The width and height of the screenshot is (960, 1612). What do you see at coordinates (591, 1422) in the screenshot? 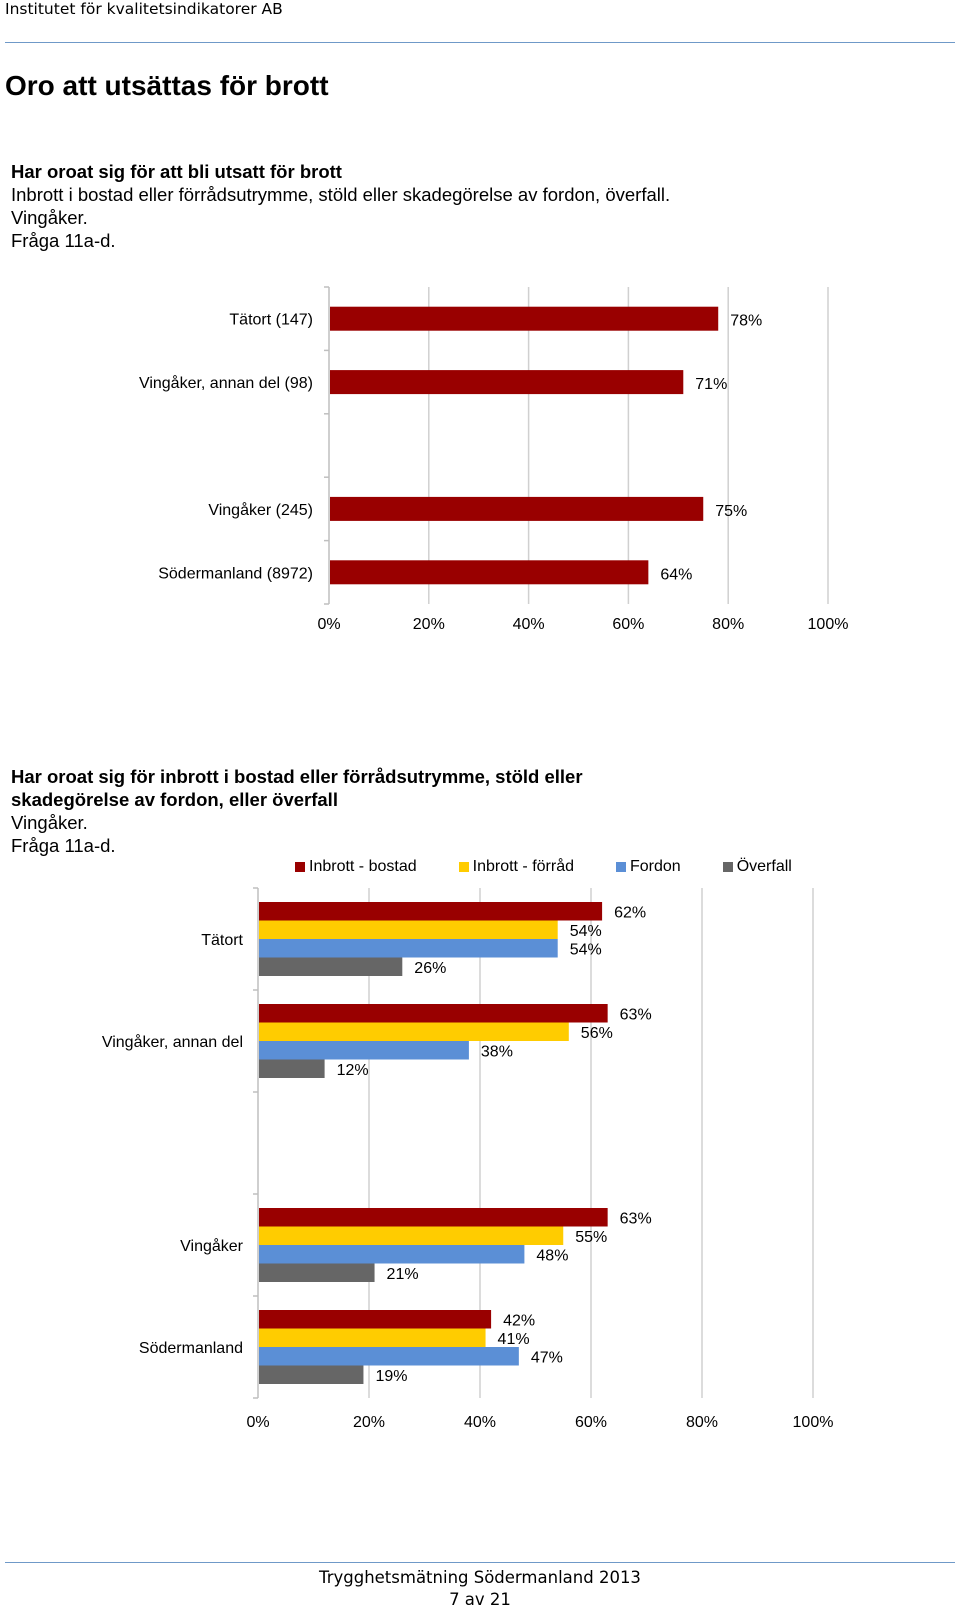
I see `chart2-x-tick-label: 60%` at bounding box center [591, 1422].